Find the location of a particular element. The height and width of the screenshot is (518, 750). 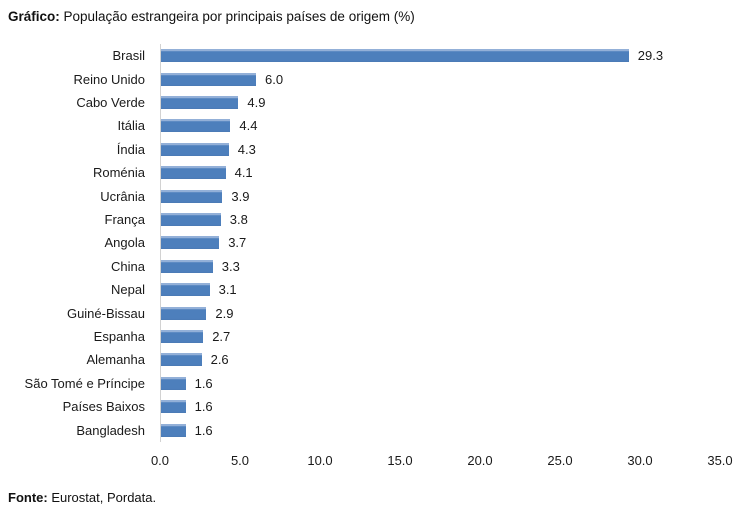

x-axis-tick-label: 10.0 is located at coordinates (320, 460).